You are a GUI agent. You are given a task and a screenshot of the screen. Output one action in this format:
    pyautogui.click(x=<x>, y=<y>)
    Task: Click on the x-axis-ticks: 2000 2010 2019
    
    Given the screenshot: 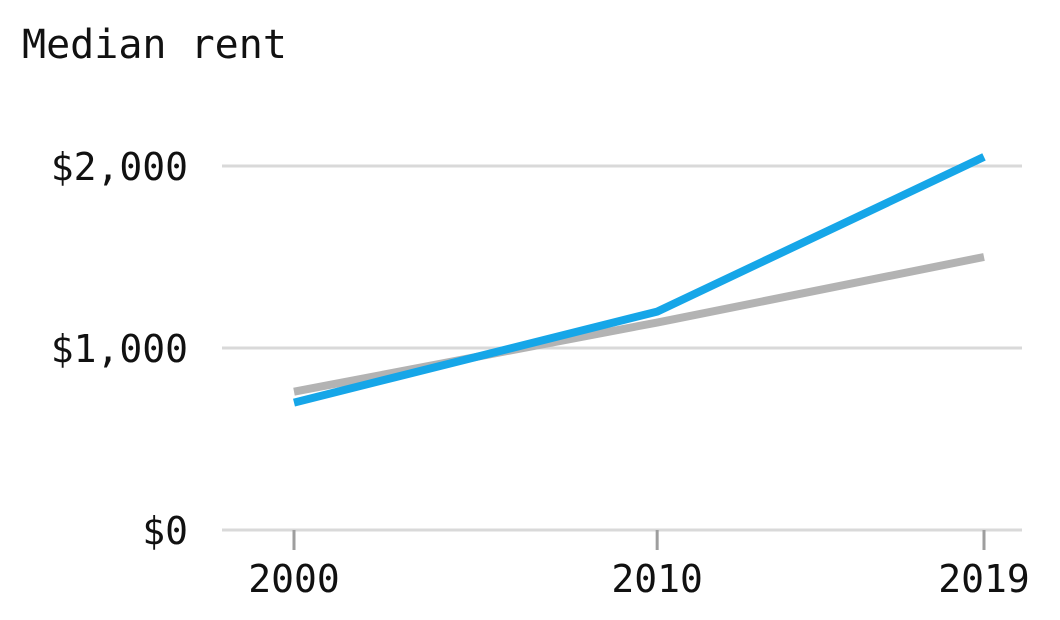 What is the action you would take?
    pyautogui.click(x=639, y=565)
    